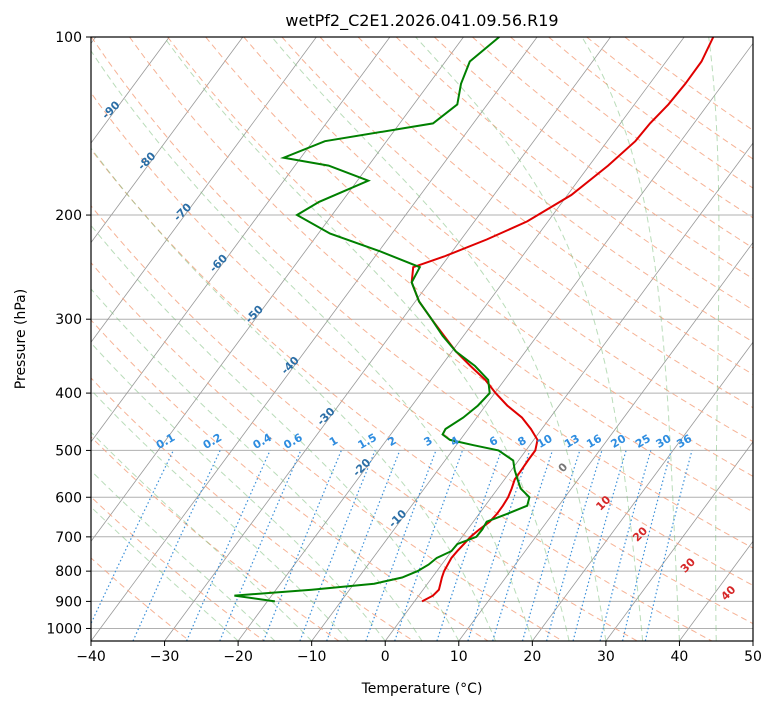 The image size is (775, 708). Describe the element at coordinates (21, 339) in the screenshot. I see `y-axis-title: Pressure (hPa)` at that location.